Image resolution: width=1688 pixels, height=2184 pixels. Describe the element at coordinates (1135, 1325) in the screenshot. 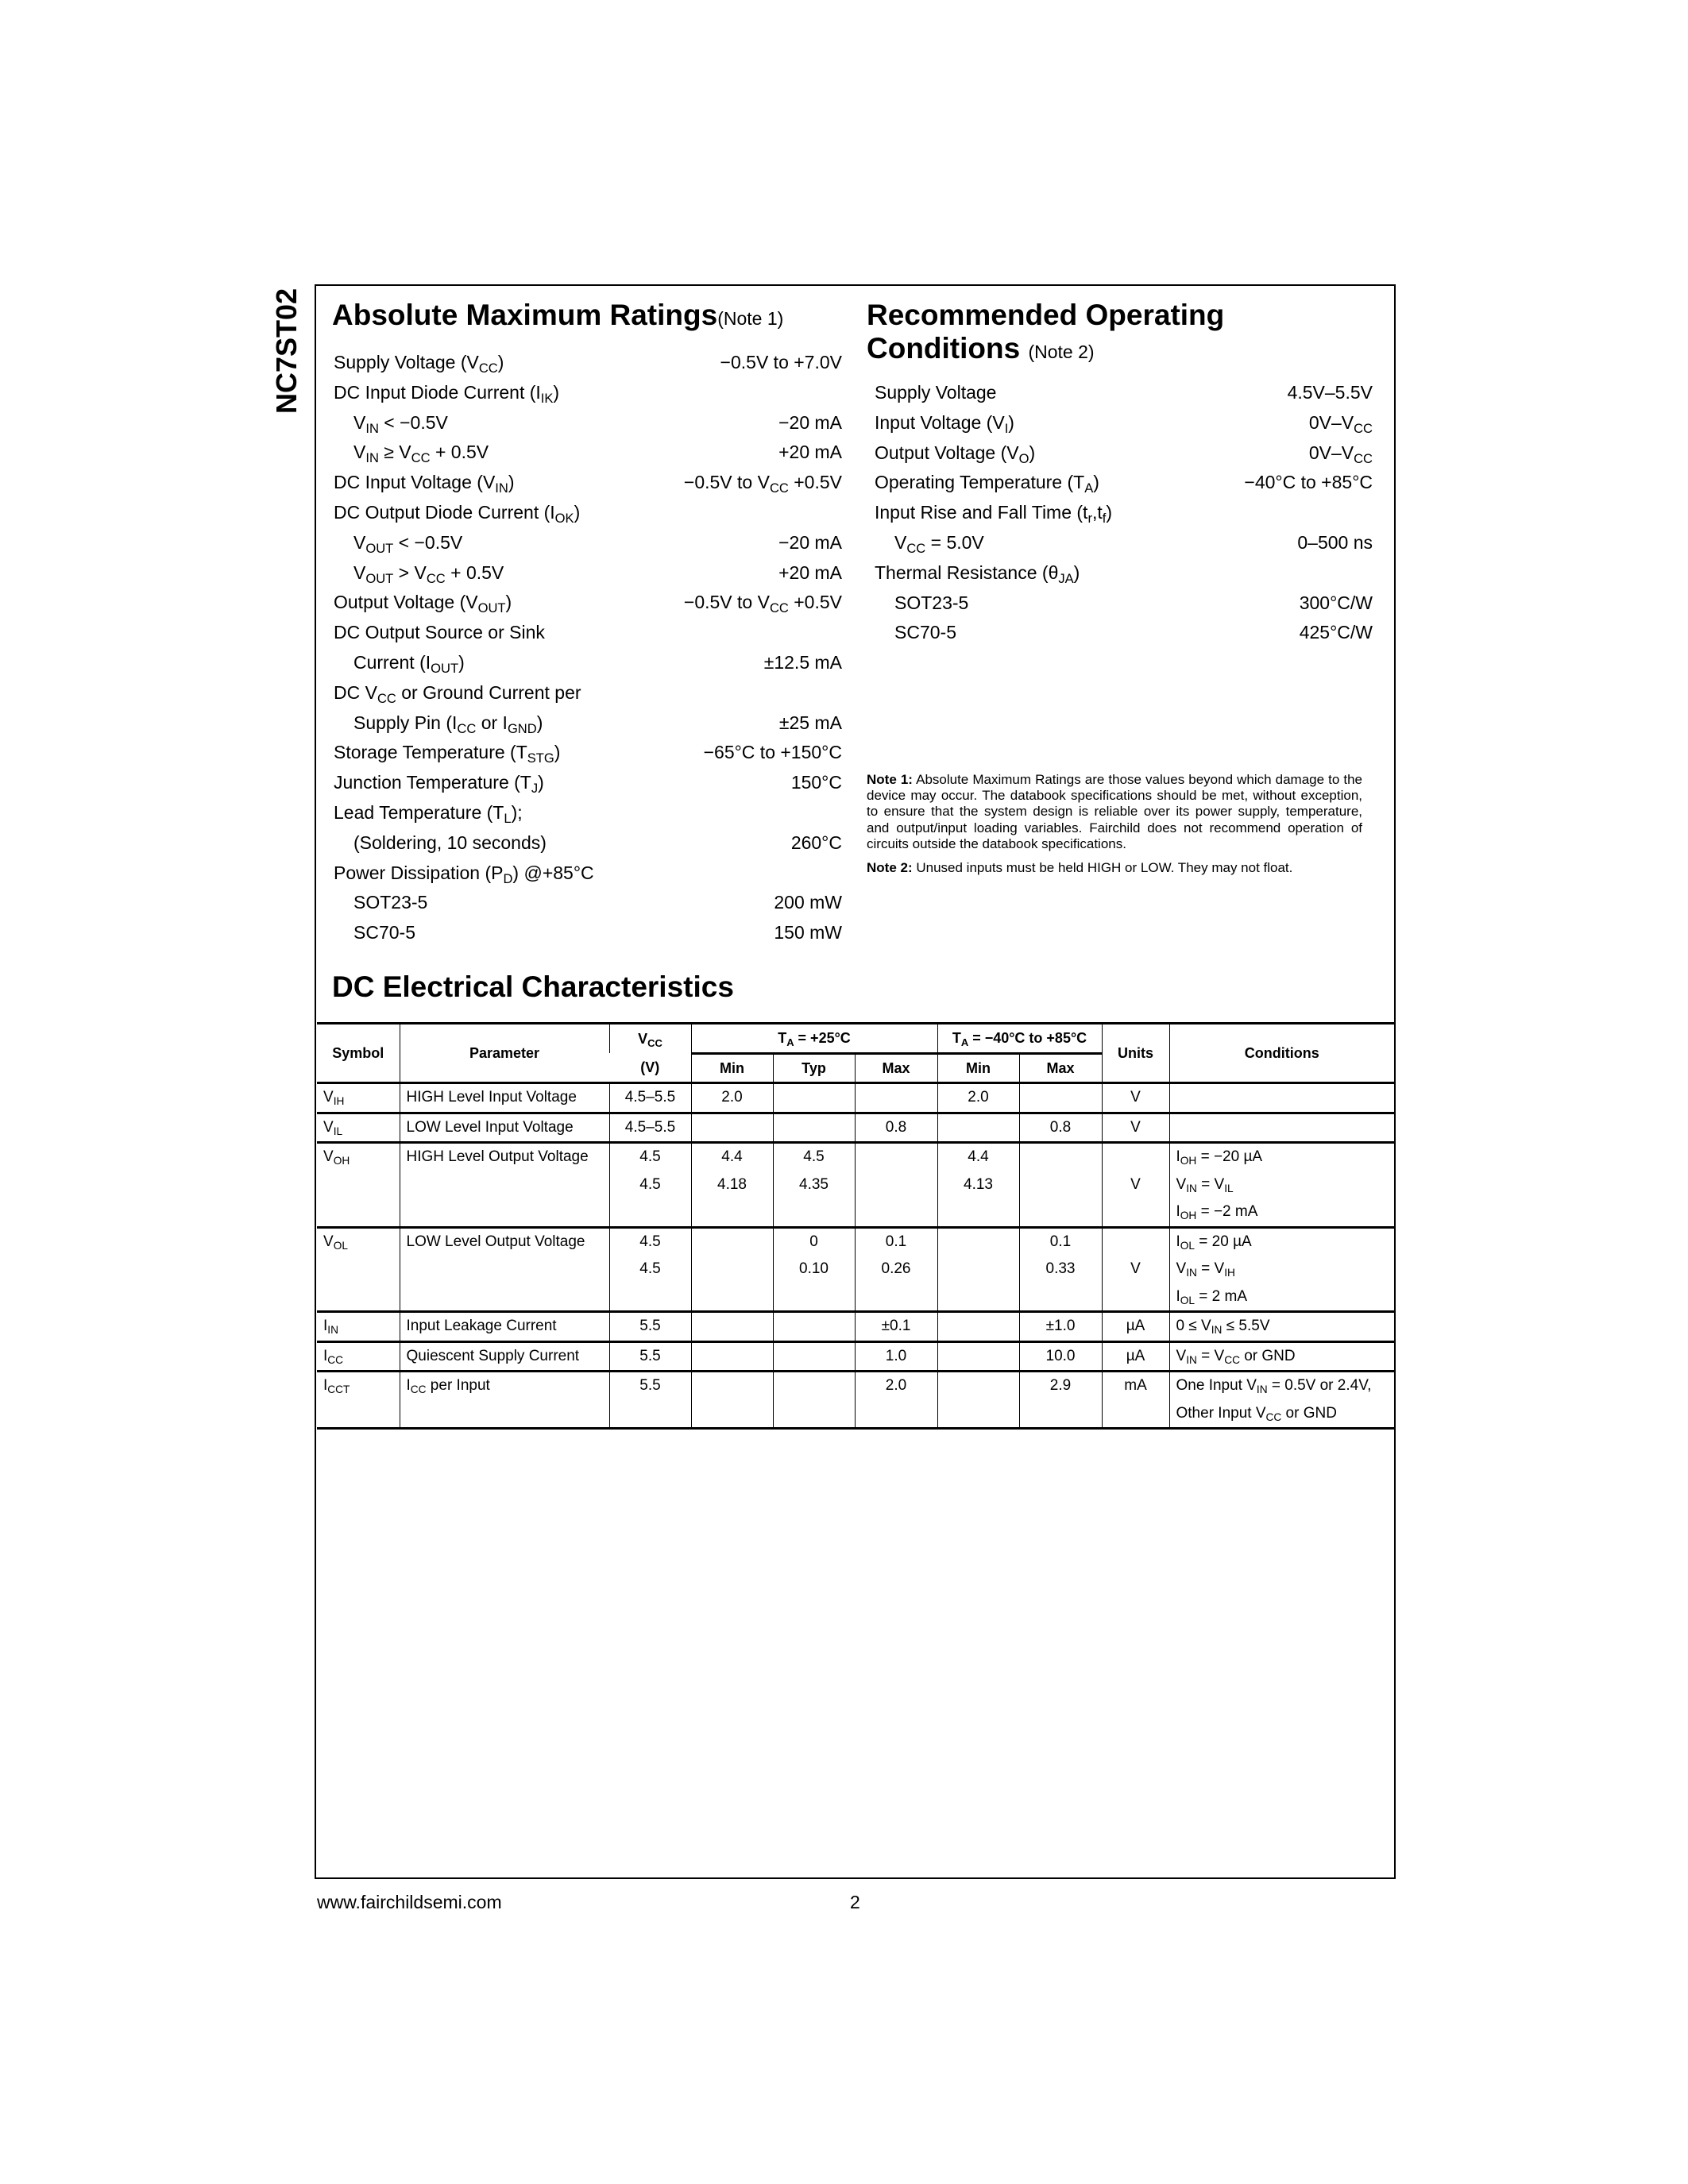

I see `cell-units: µA` at that location.